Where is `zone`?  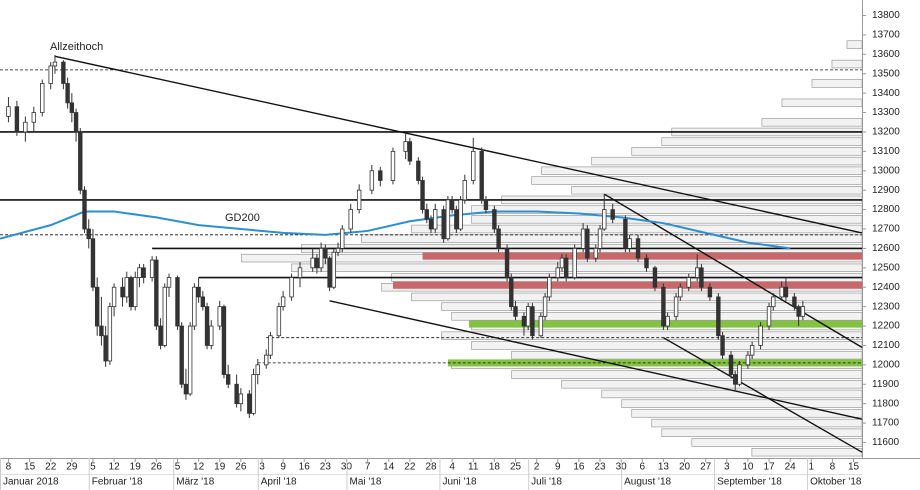 zone is located at coordinates (627, 285).